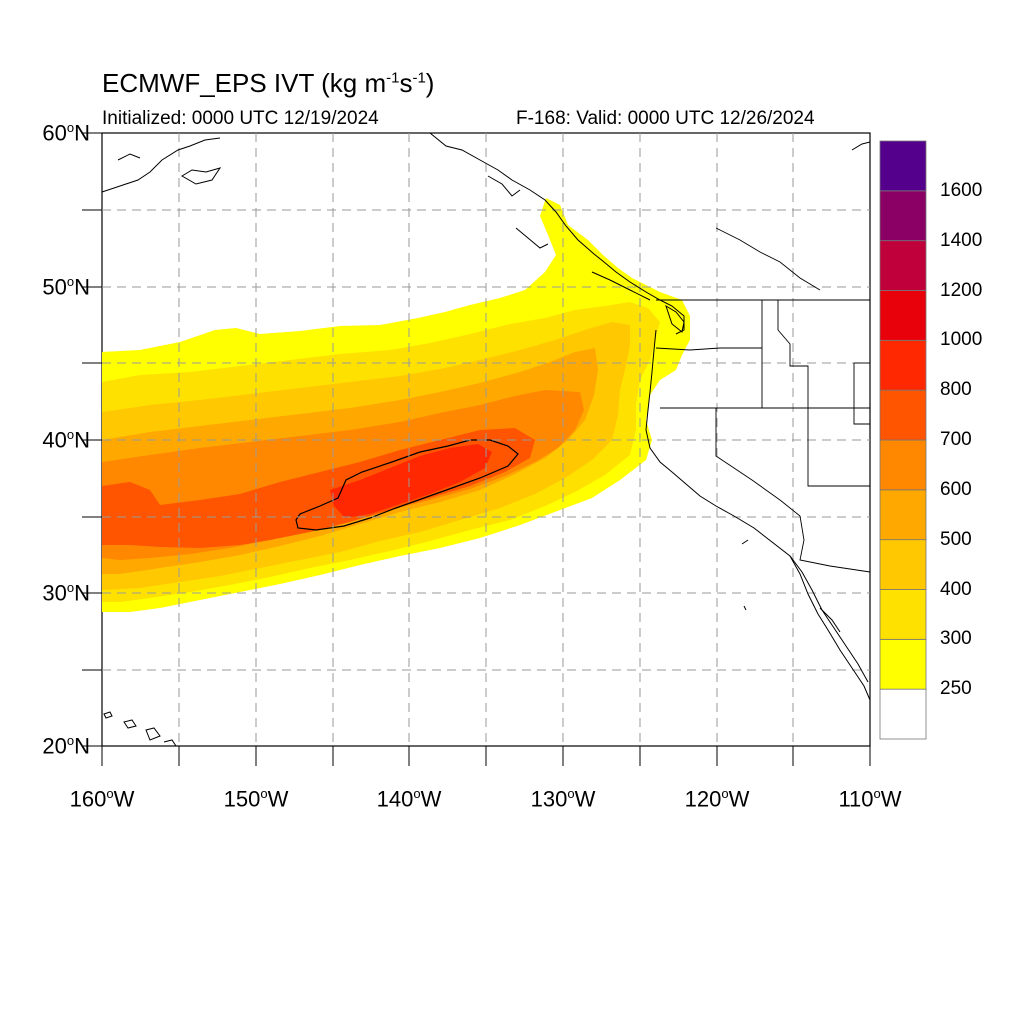 The image size is (1024, 1024). I want to click on colorbar-tick-label: 250, so click(956, 689).